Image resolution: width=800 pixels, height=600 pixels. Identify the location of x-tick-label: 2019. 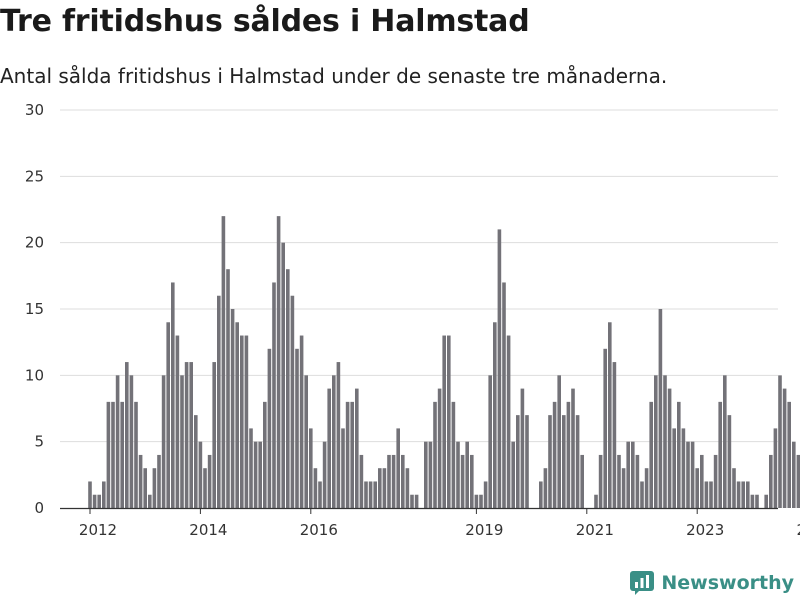
(484, 530).